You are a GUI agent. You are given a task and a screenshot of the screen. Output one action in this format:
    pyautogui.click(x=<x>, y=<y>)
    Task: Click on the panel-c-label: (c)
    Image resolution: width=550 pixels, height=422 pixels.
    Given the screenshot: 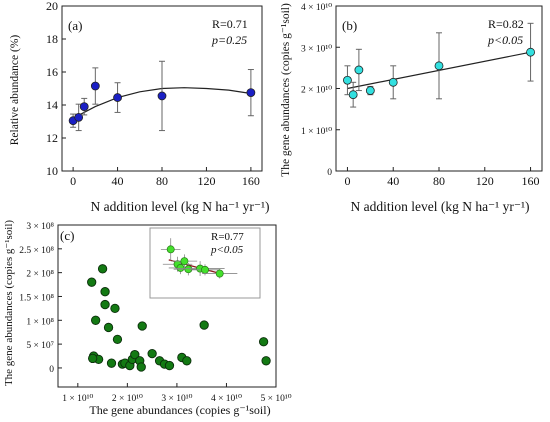 What is the action you would take?
    pyautogui.click(x=67, y=235)
    